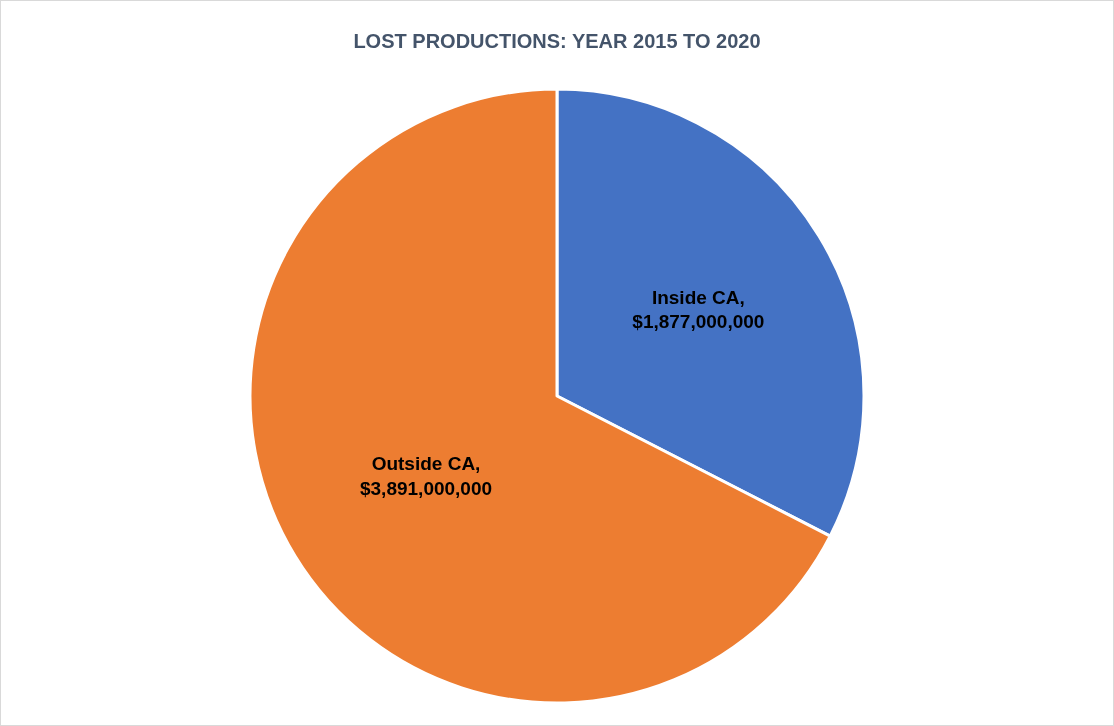  Describe the element at coordinates (557, 40) in the screenshot. I see `chart-title: LOST PRODUCTIONS: YEAR 2015 TO 2020` at that location.